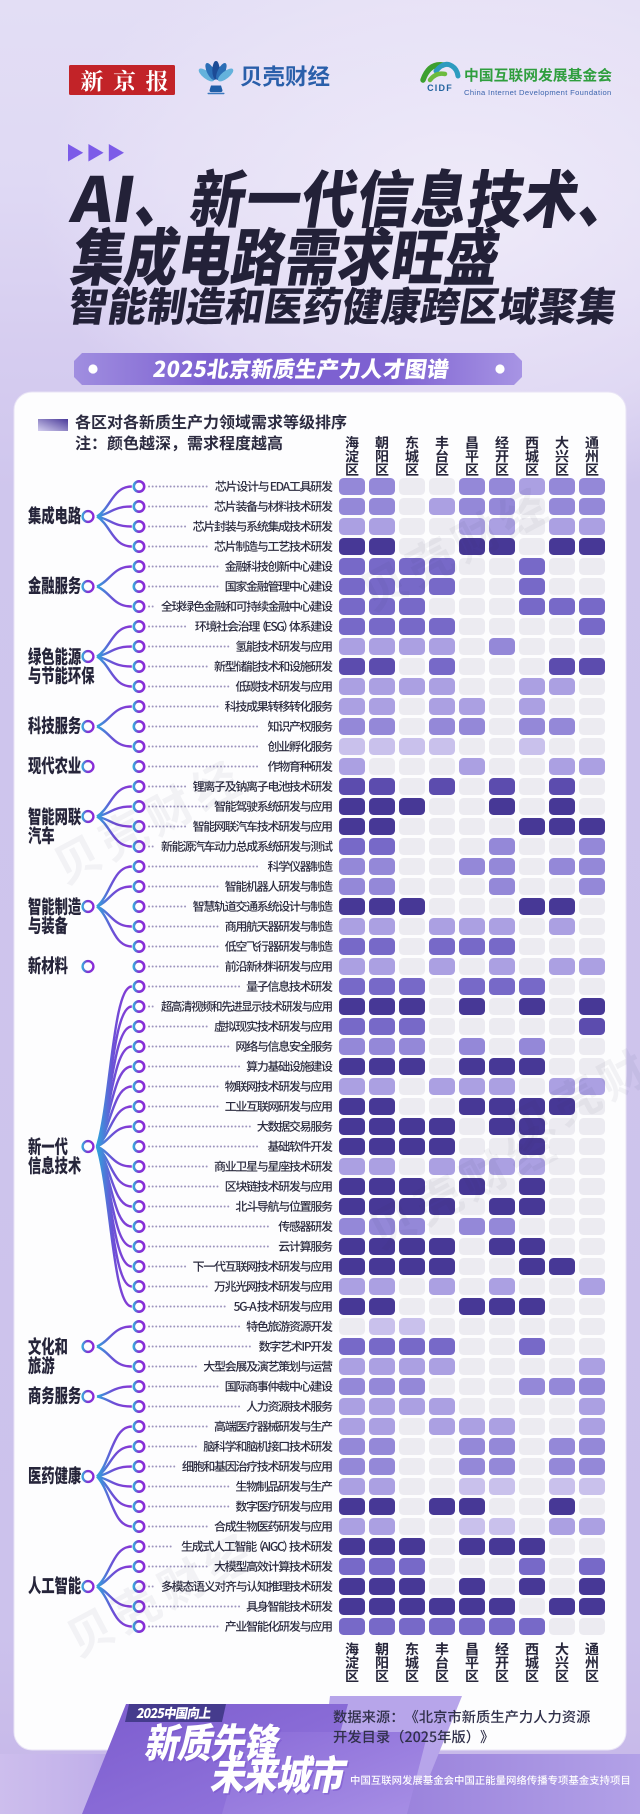  Describe the element at coordinates (440, 88) in the screenshot. I see `svg-text: CIDF` at that location.